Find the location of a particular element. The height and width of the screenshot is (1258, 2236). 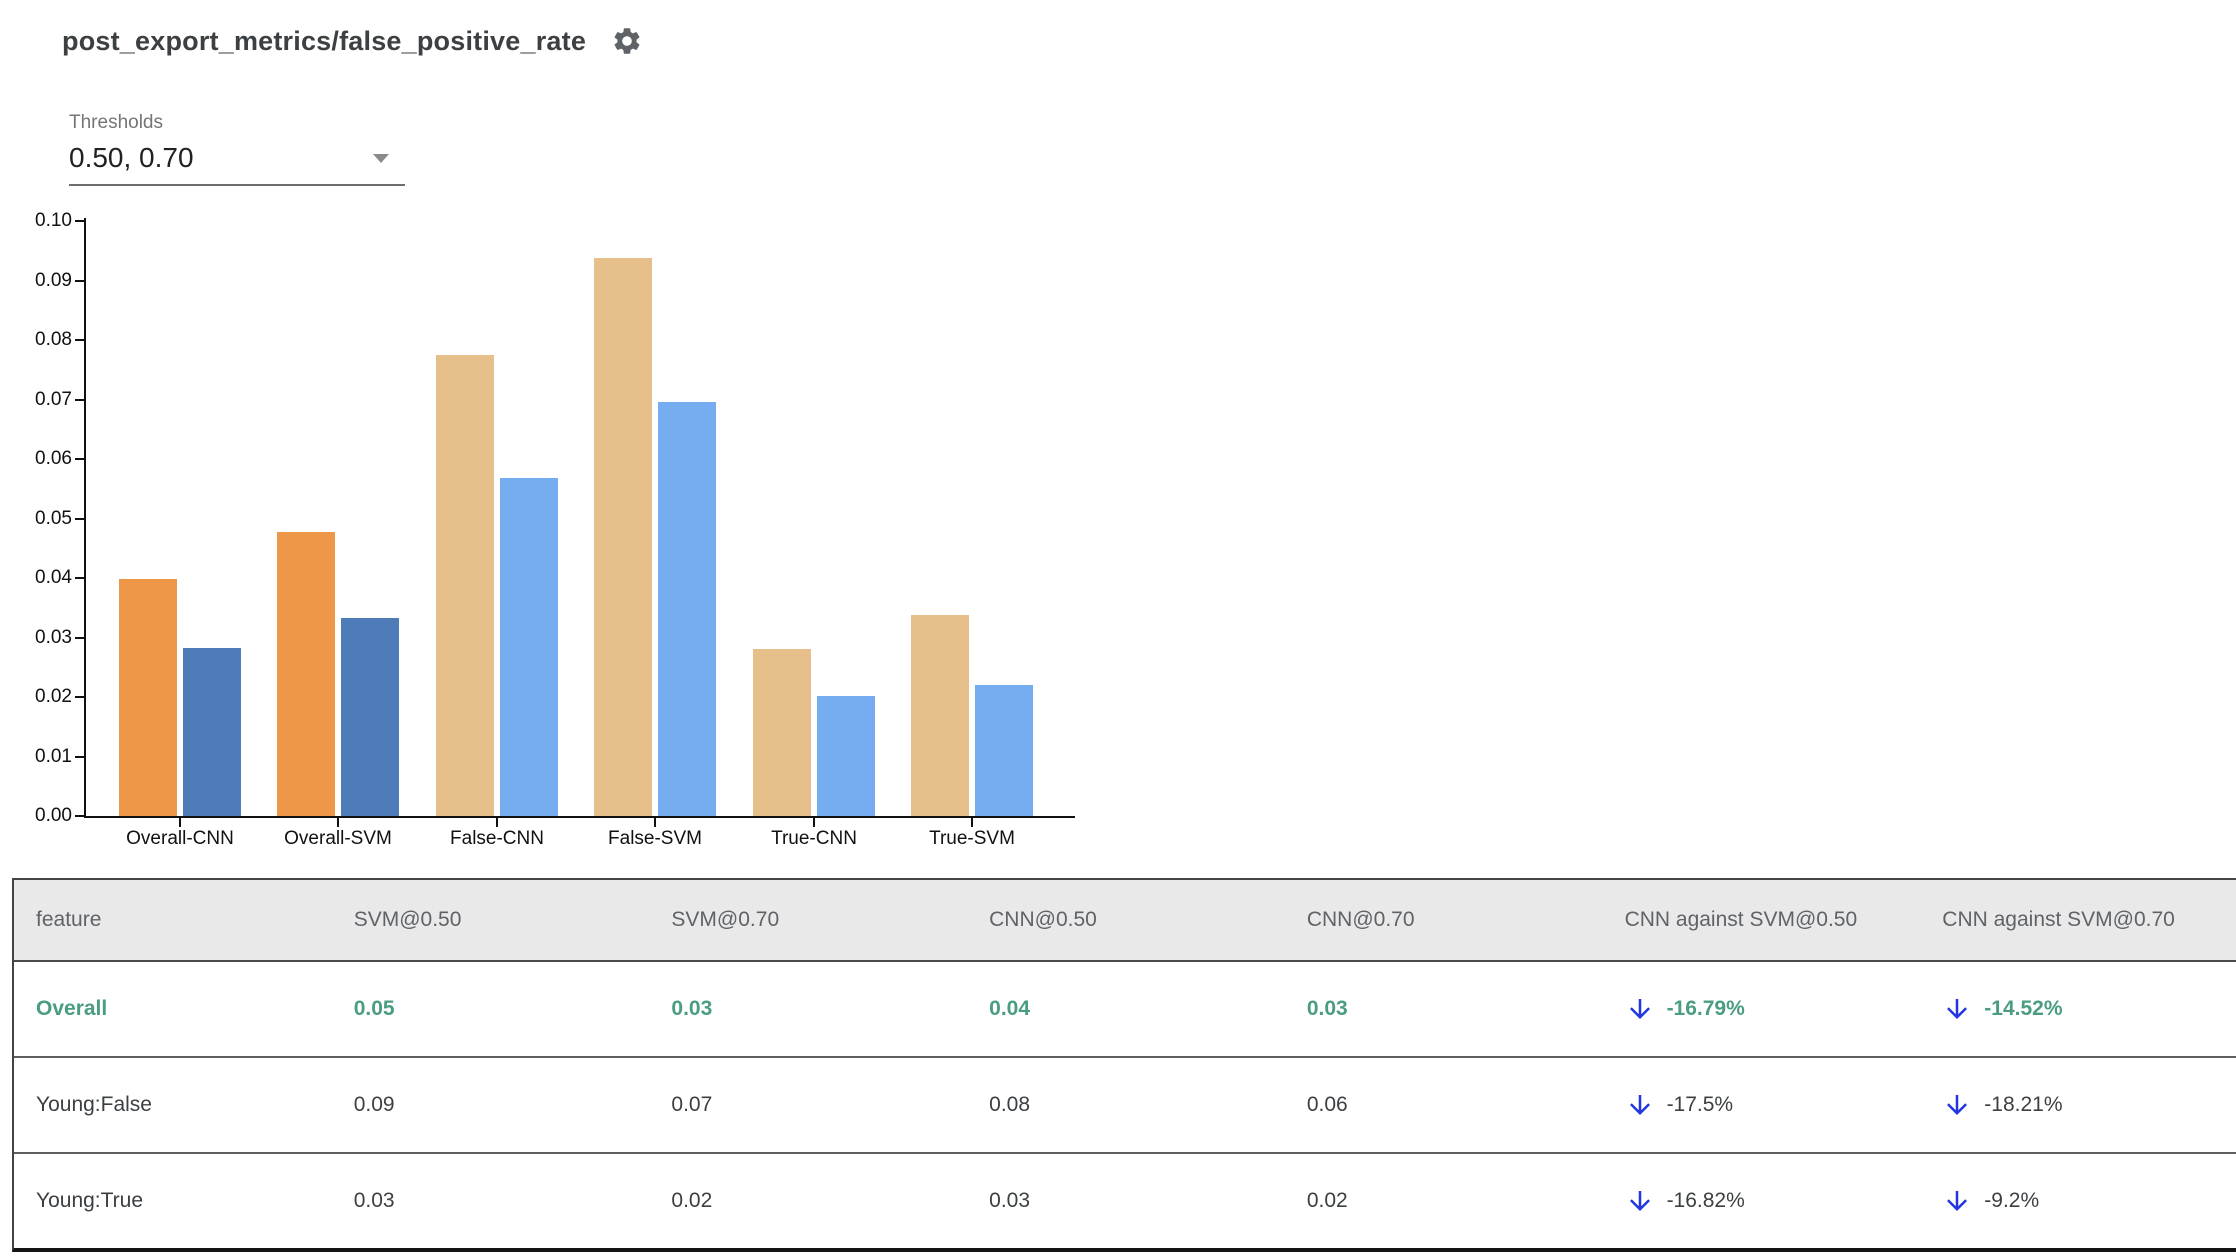

y-axis-tick-label: 0.08 is located at coordinates (53, 339).